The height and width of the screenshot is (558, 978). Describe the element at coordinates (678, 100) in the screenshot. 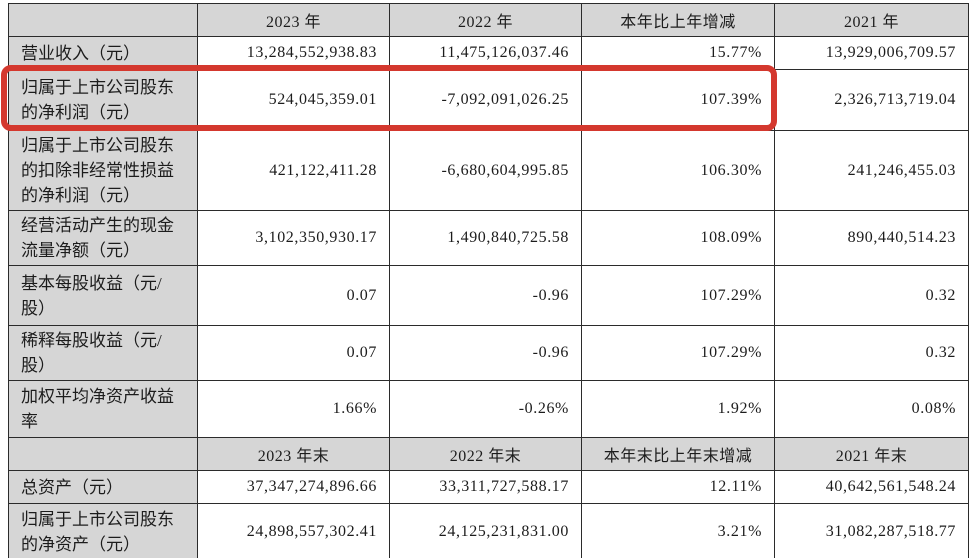

I see `value-change: 107.39%` at that location.